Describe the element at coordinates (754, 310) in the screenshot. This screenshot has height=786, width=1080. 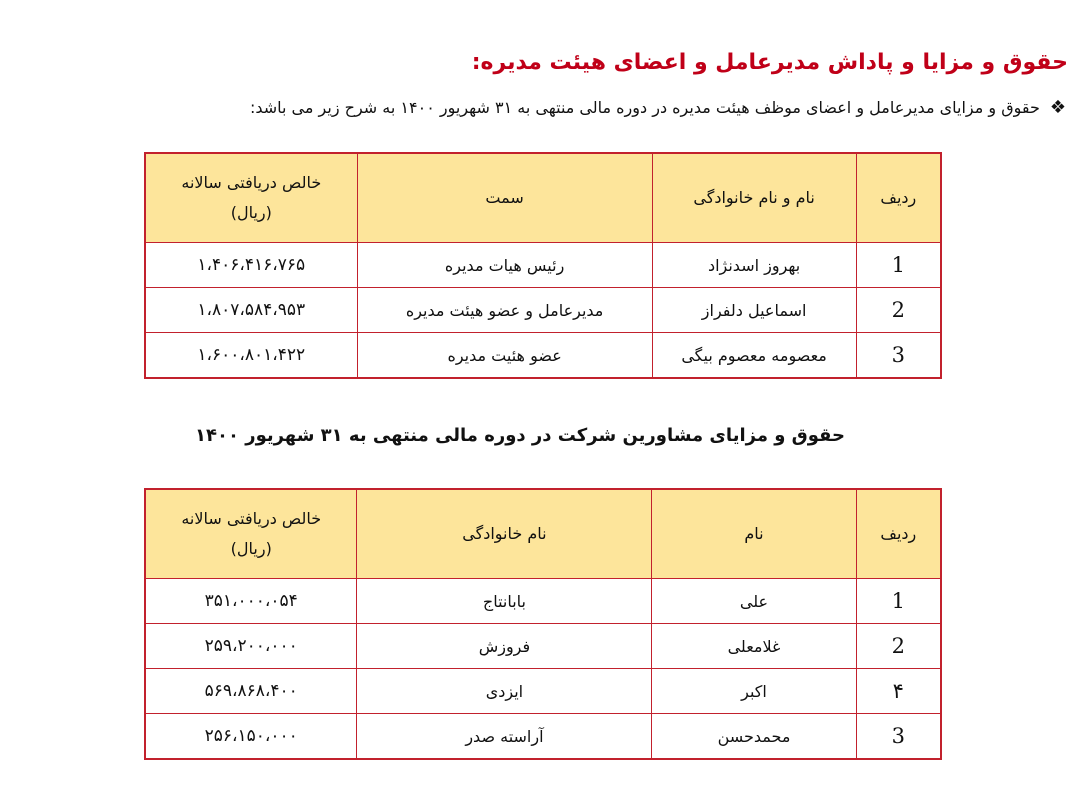
I see `cell-name: اسماعیل دلفراز` at that location.